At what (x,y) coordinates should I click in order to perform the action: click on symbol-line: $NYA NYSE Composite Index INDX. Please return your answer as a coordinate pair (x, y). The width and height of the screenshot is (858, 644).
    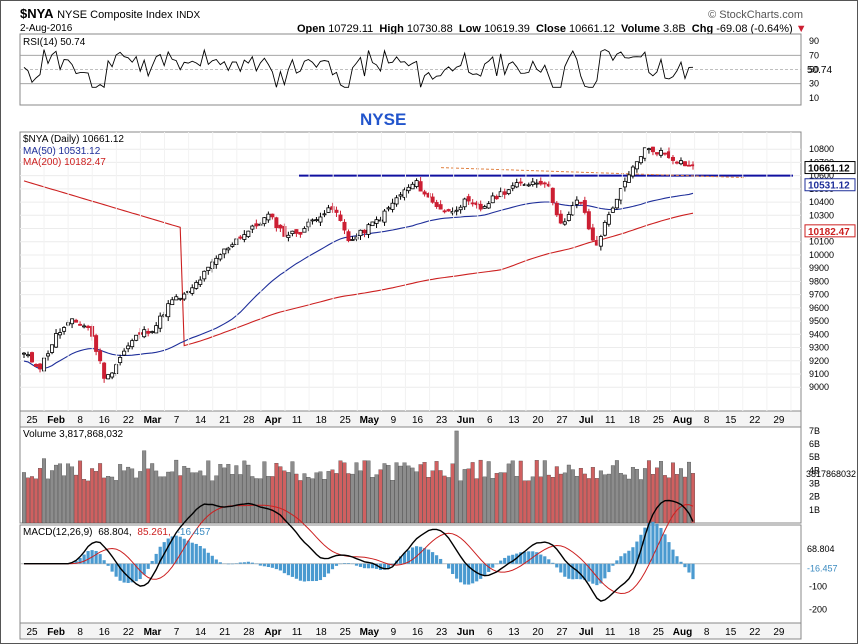
    Looking at the image, I should click on (110, 13).